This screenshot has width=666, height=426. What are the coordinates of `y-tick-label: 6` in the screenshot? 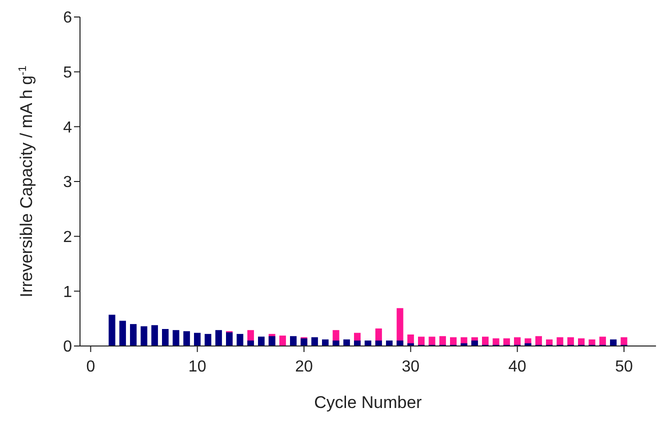 It's located at (67, 18).